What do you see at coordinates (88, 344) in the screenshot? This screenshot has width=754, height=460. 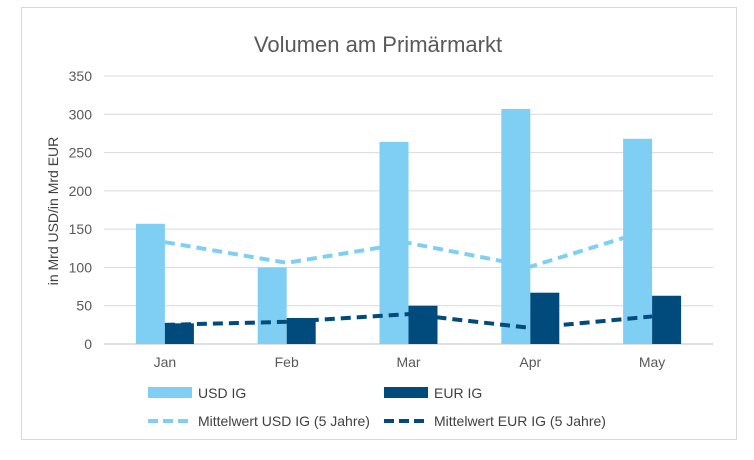 I see `y-tick-label: 0` at bounding box center [88, 344].